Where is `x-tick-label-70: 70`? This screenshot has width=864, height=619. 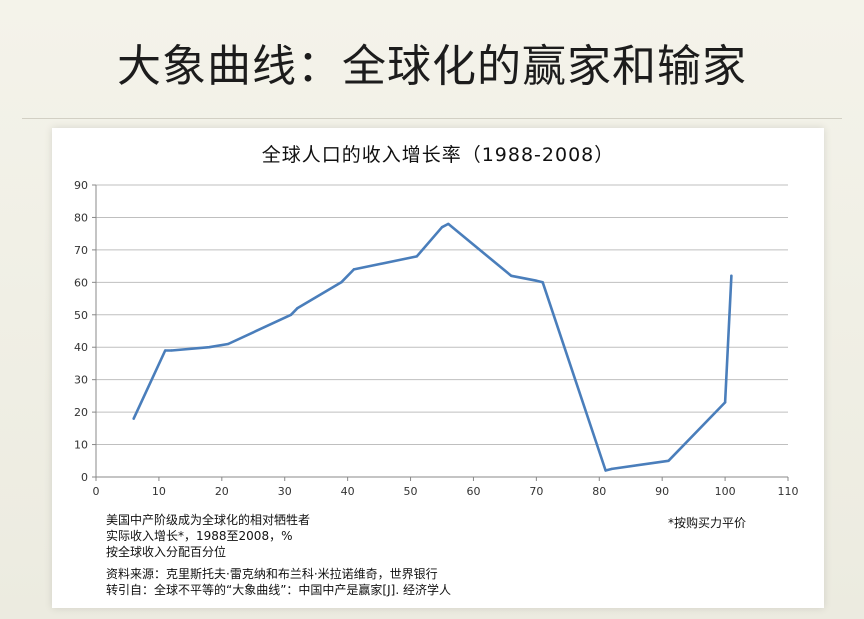
x-tick-label-70: 70 is located at coordinates (536, 491).